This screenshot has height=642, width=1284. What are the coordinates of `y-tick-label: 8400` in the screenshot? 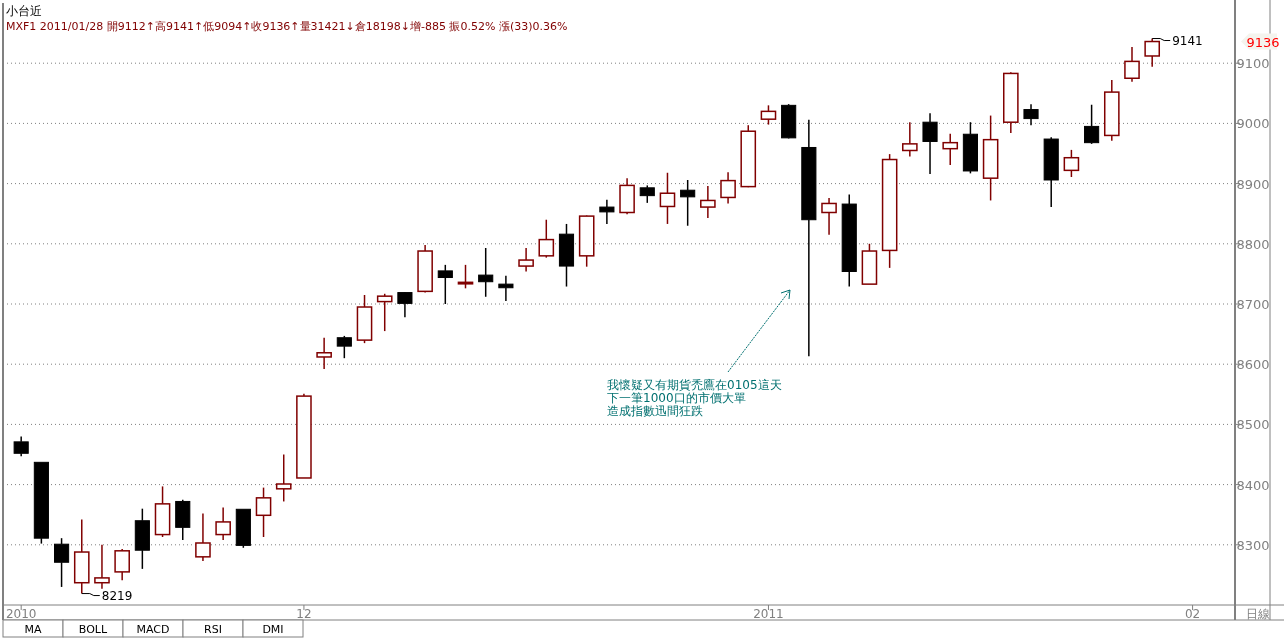 It's located at (1253, 485).